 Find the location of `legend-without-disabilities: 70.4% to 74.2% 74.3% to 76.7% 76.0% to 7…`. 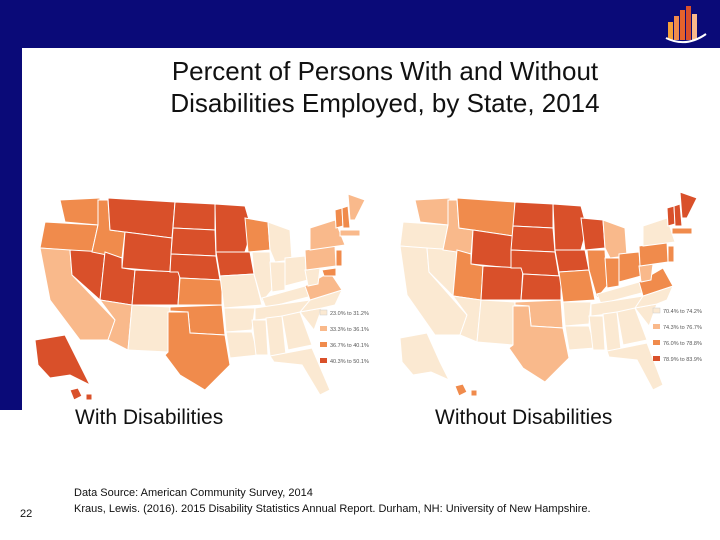

legend-without-disabilities: 70.4% to 74.2% 74.3% to 76.7% 76.0% to 7… is located at coordinates (677, 335).